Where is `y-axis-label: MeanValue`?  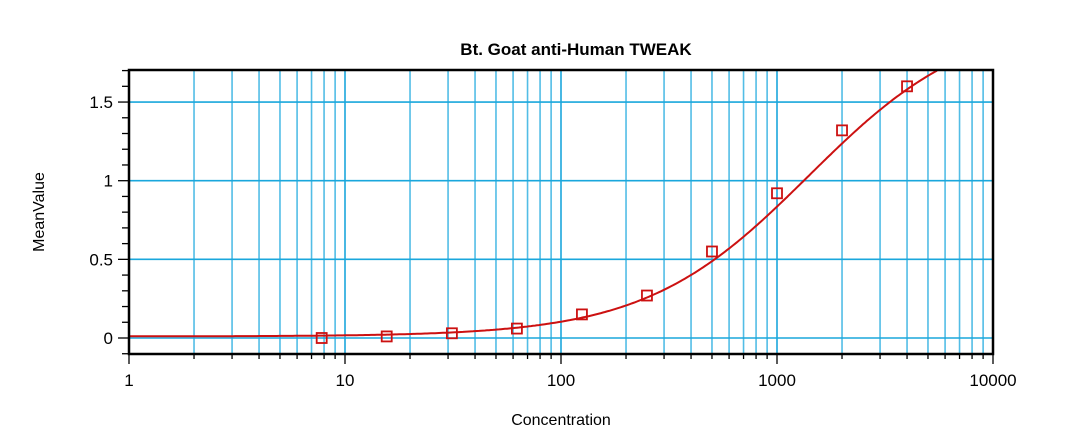 y-axis-label: MeanValue is located at coordinates (39, 212).